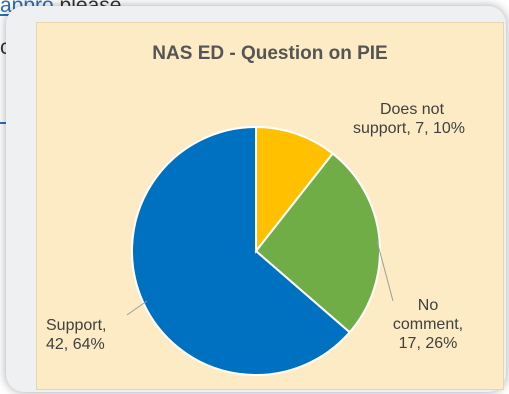 Image resolution: width=509 pixels, height=394 pixels. What do you see at coordinates (75, 344) in the screenshot?
I see `slice-label-support-line-2: 42, 64%` at bounding box center [75, 344].